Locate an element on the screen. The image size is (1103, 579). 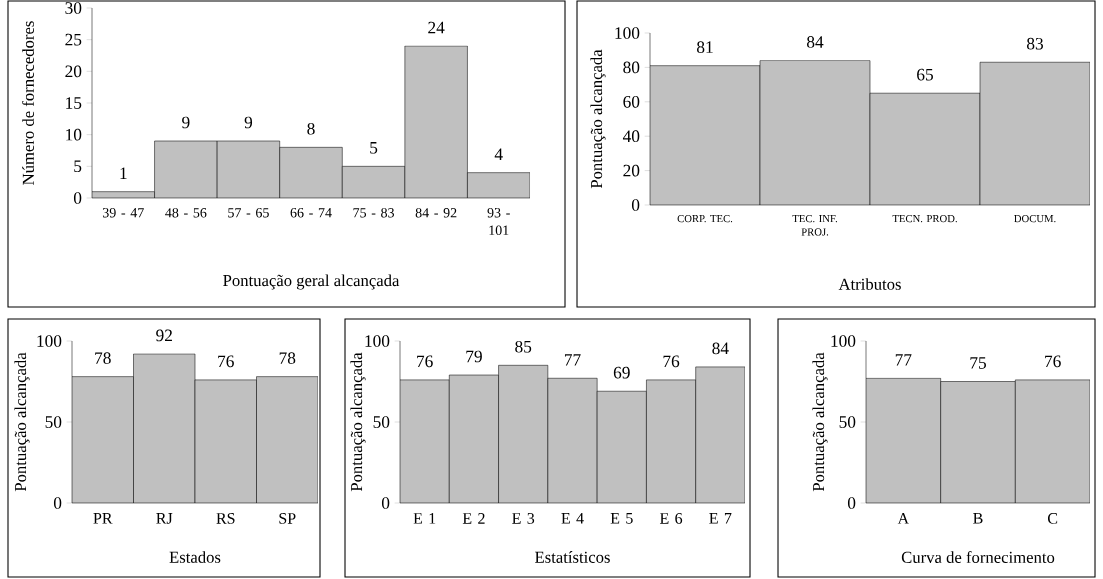
y-tick-label: 10 is located at coordinates (74, 134).